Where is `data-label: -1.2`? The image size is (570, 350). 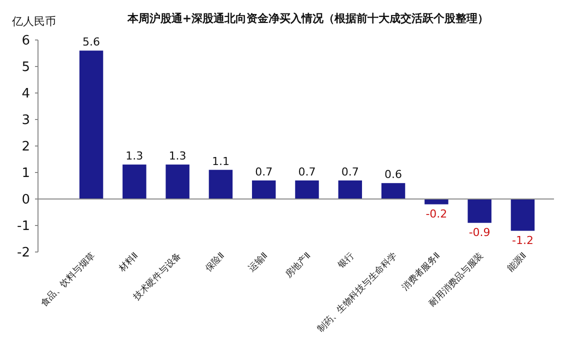
data-label: -1.2 is located at coordinates (523, 240).